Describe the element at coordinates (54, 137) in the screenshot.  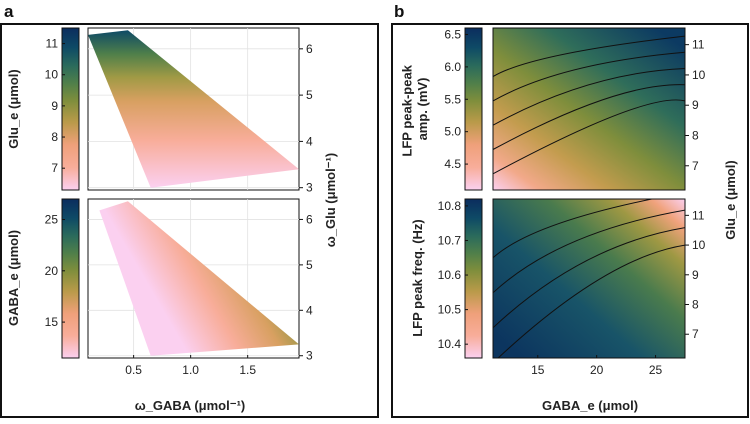
I see `colorbar-tick-label-a-top: 8` at that location.